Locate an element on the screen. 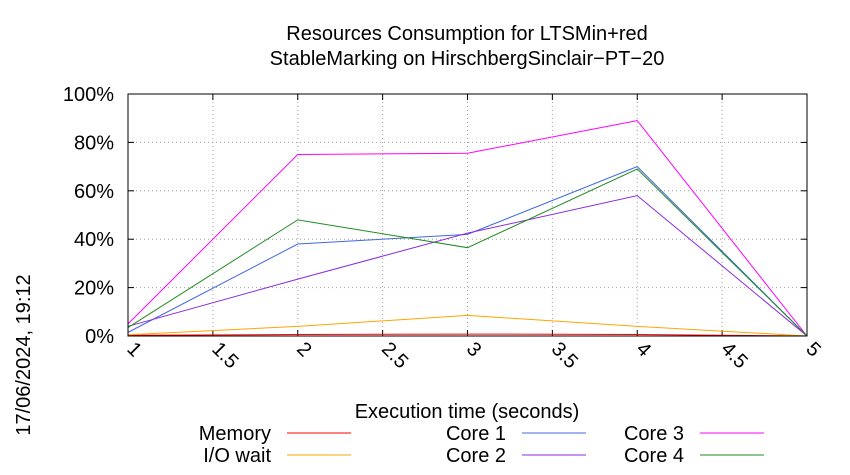 This screenshot has height=475, width=850. series-line-i-o-wait is located at coordinates (467, 325).